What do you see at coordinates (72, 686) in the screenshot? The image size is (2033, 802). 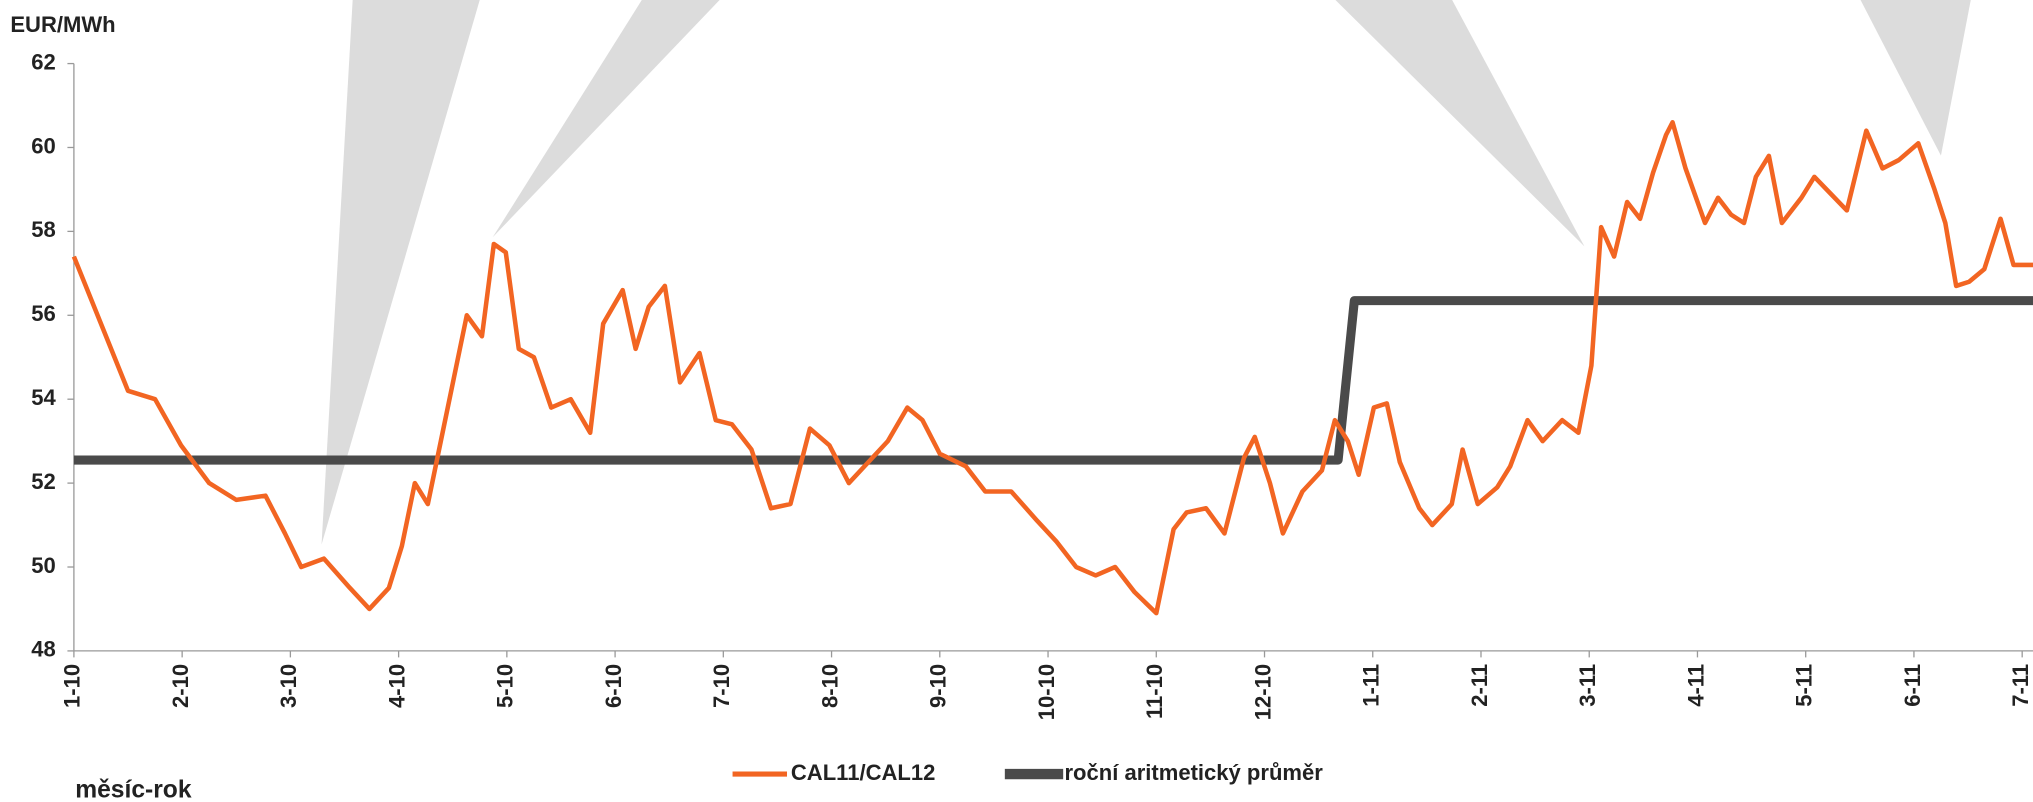 I see `x-tick-label: 1-10` at bounding box center [72, 686].